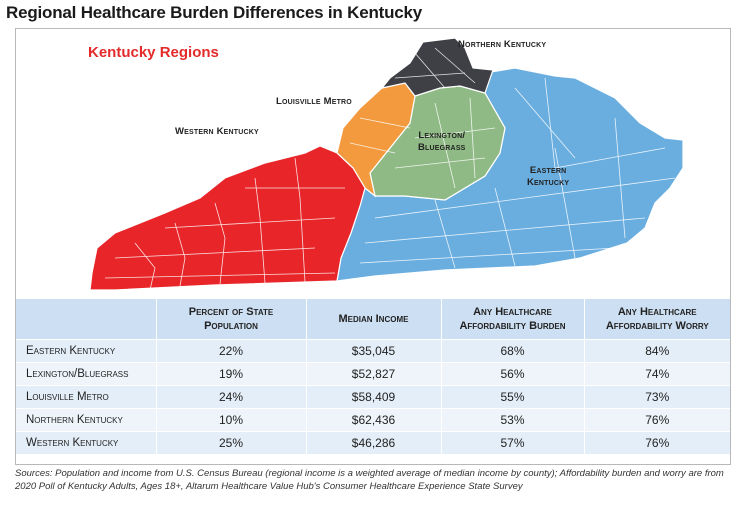 Image resolution: width=746 pixels, height=523 pixels. I want to click on region-northern-kentucky, so click(437, 67).